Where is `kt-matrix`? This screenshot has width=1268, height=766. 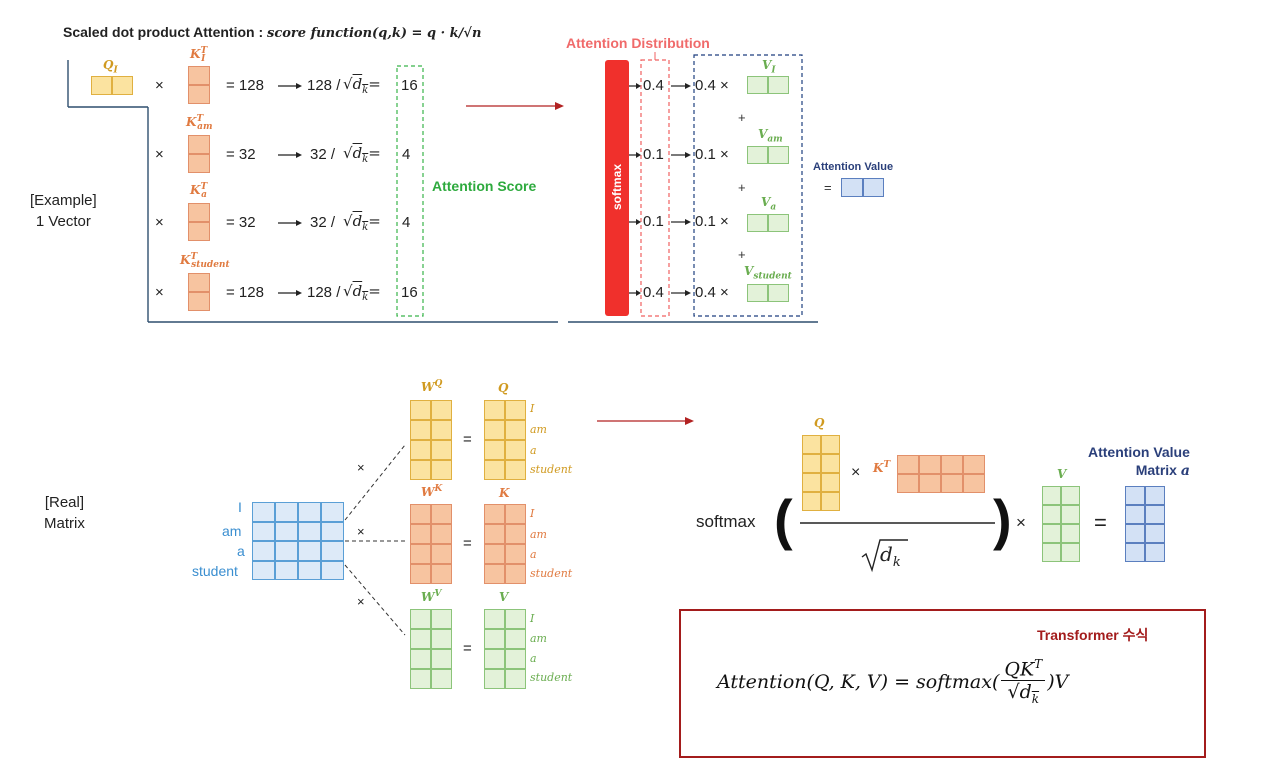
kt-matrix is located at coordinates (941, 474).